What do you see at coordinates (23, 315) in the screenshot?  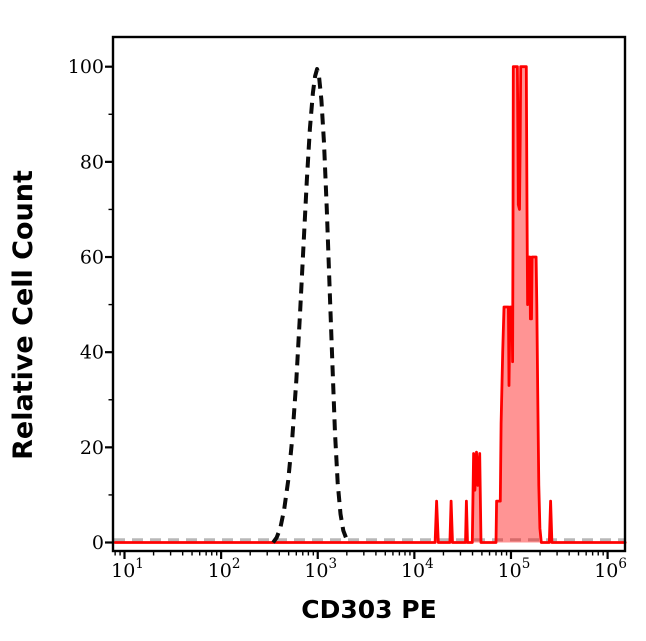 I see `y-axis-title: Relative Cell Count` at bounding box center [23, 315].